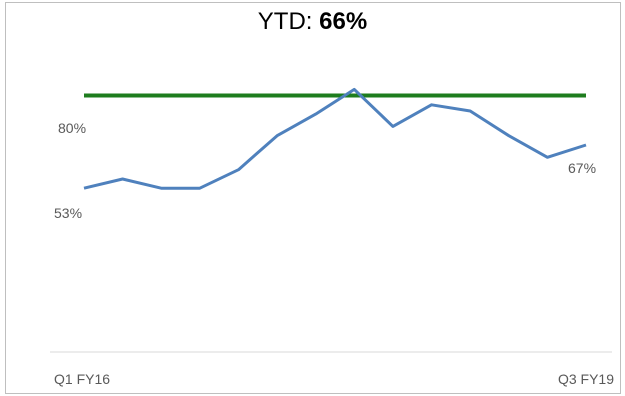 The height and width of the screenshot is (396, 625). I want to click on x-tick-label-start: Q1 FY16, so click(82, 379).